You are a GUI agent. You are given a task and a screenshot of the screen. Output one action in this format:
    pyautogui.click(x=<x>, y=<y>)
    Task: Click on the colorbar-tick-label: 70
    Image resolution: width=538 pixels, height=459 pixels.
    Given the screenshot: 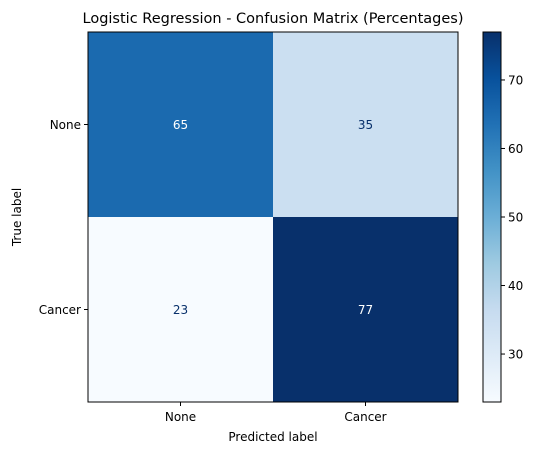 What is the action you would take?
    pyautogui.click(x=515, y=80)
    